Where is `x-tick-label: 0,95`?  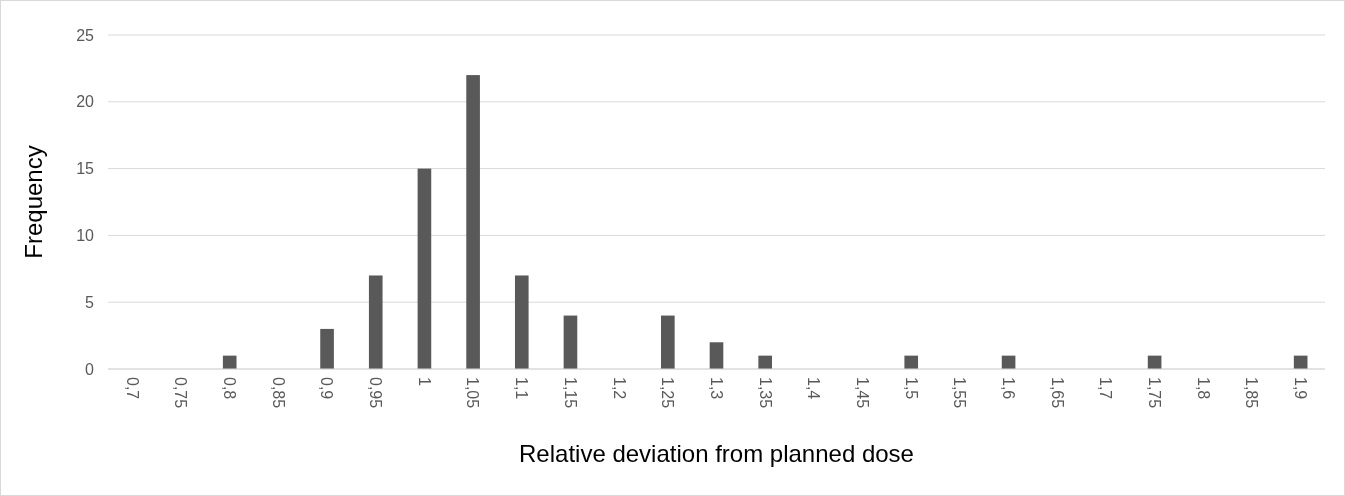
x-tick-label: 0,95 is located at coordinates (376, 393).